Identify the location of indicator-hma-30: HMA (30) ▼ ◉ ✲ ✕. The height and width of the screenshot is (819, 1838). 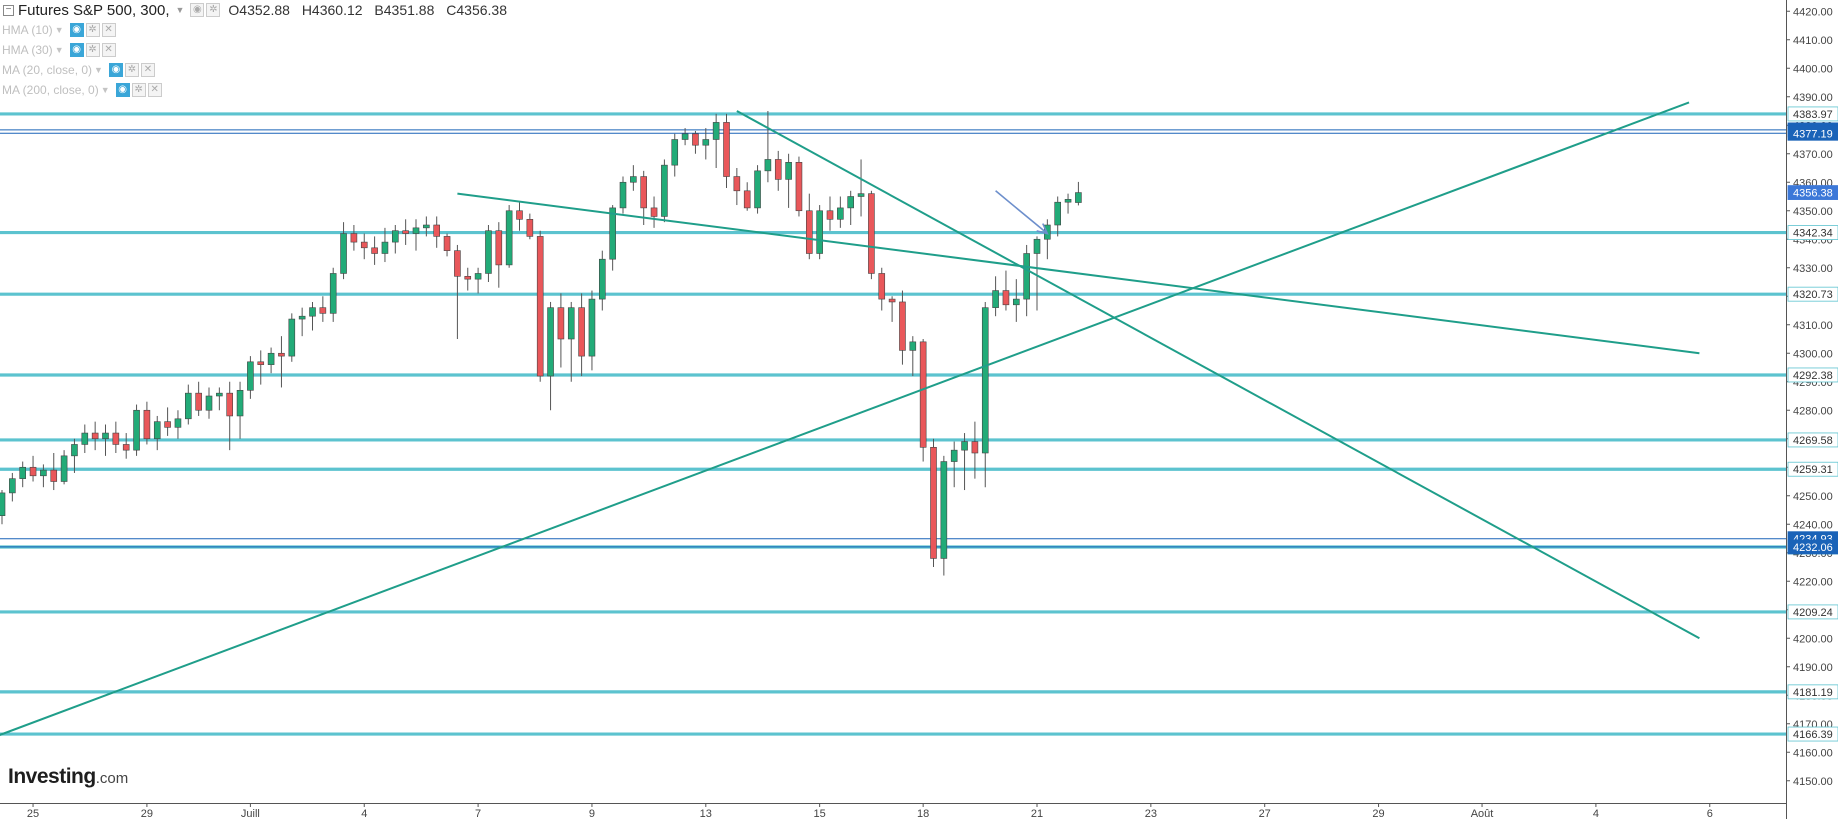
(257, 50).